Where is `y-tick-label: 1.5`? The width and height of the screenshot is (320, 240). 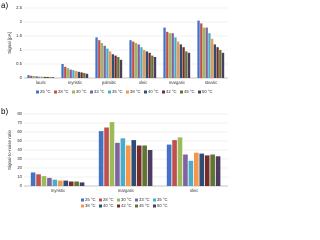
y-tick-label: 1.5 is located at coordinates (19, 35).